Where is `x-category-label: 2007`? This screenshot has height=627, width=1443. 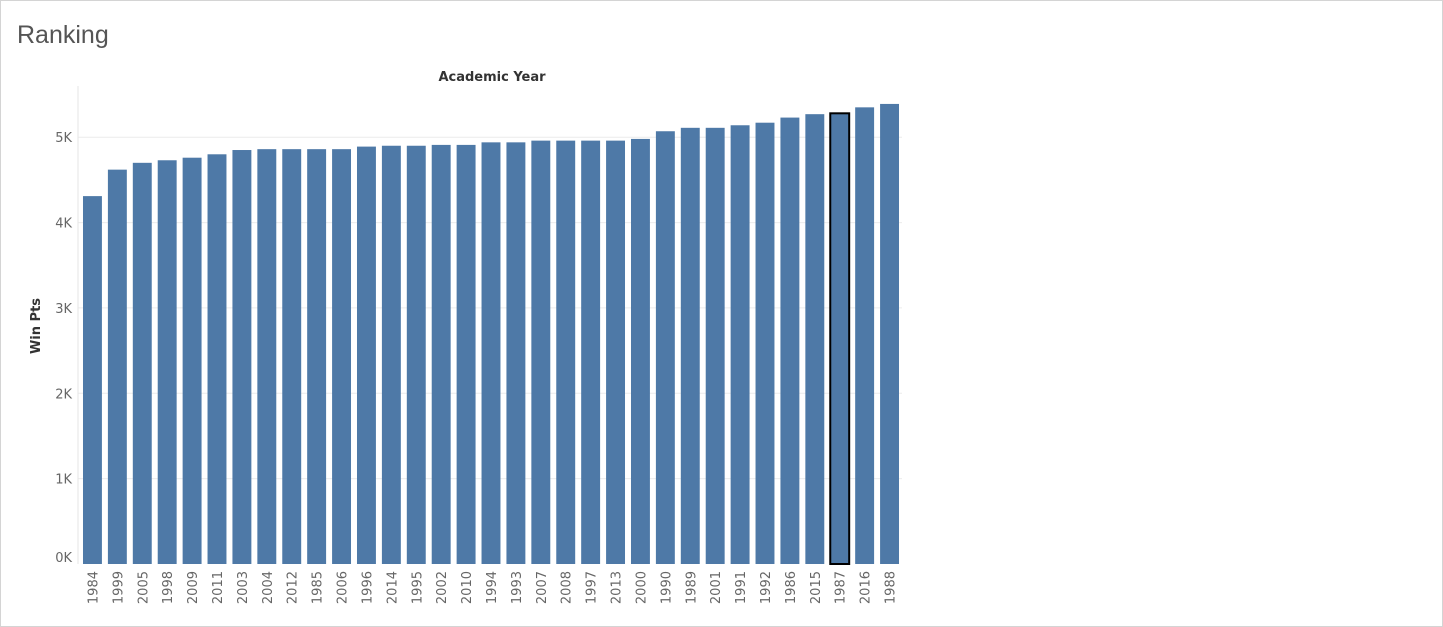
x-category-label: 2007 is located at coordinates (542, 587).